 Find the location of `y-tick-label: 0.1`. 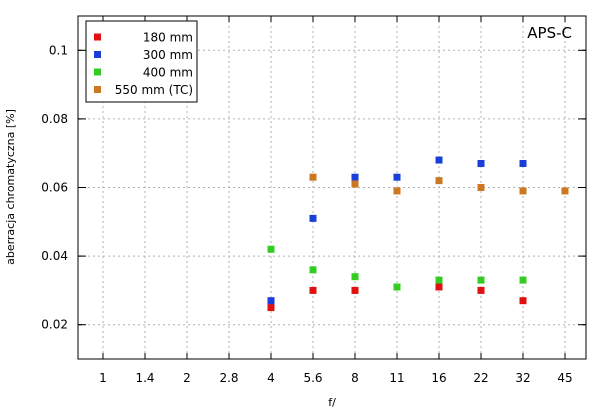

y-tick-label: 0.1 is located at coordinates (58, 50).